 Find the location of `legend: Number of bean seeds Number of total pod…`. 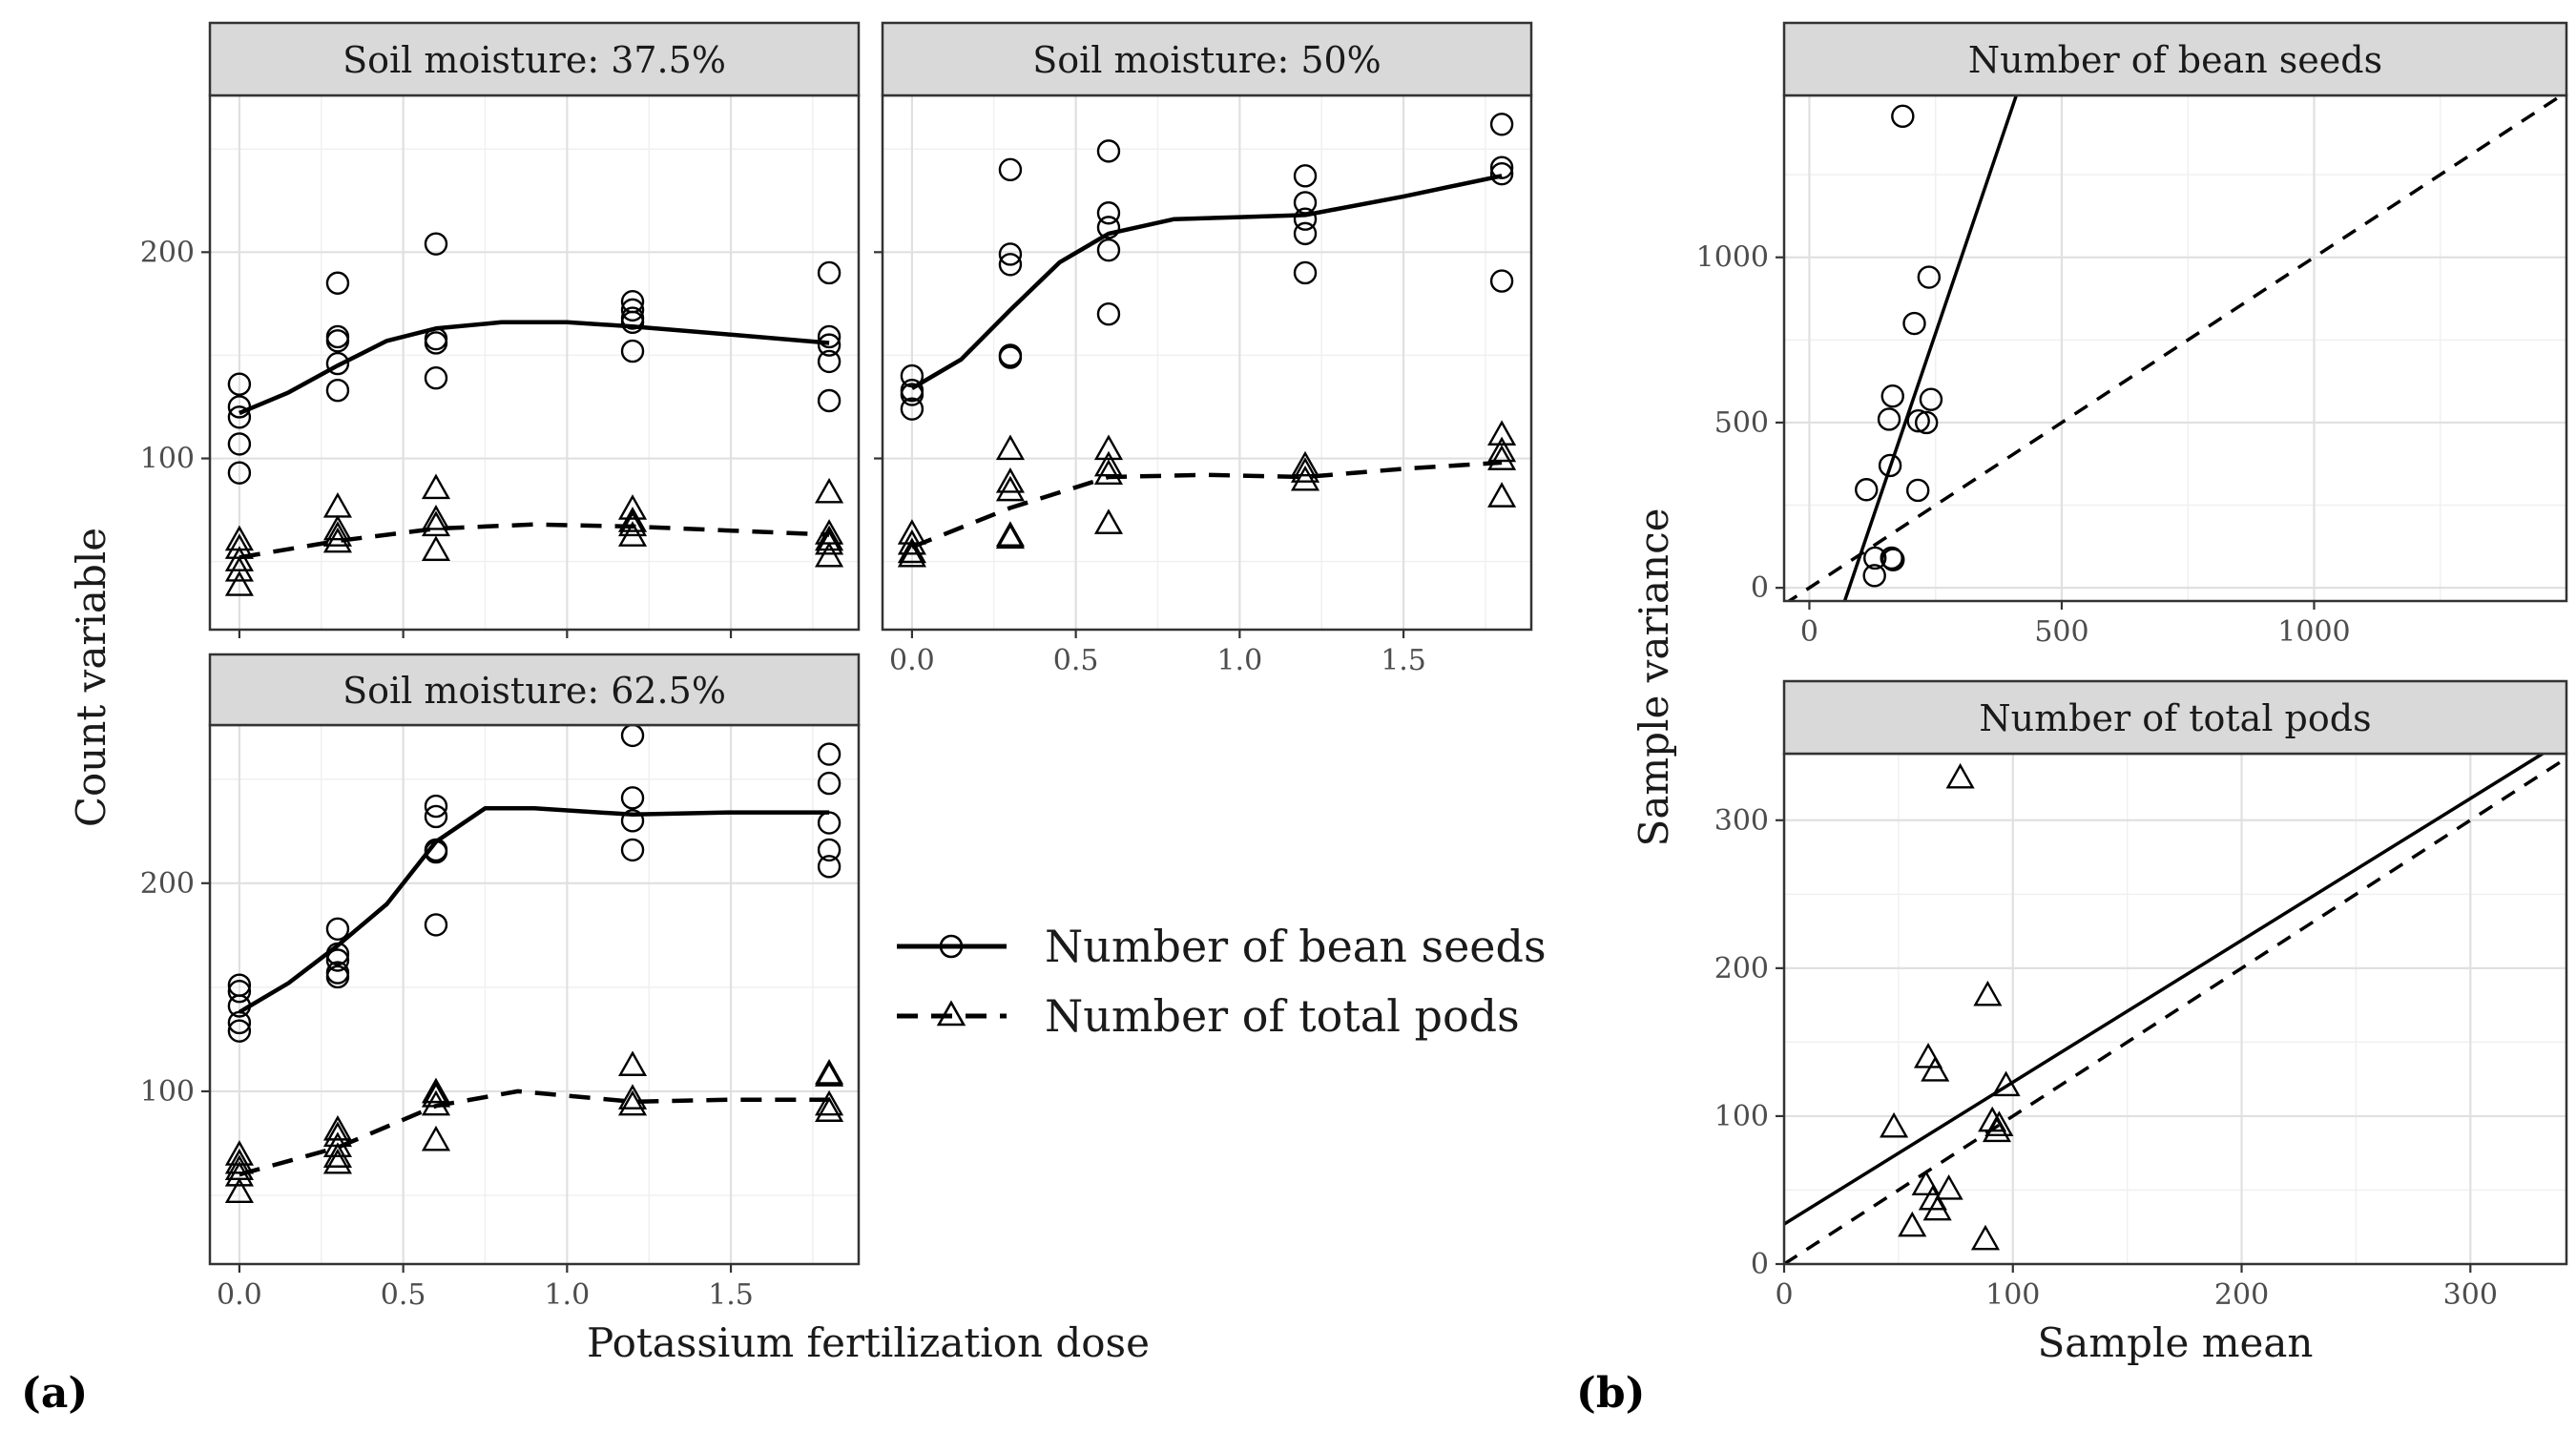

legend: Number of bean seeds Number of total pod… is located at coordinates (1222, 982).